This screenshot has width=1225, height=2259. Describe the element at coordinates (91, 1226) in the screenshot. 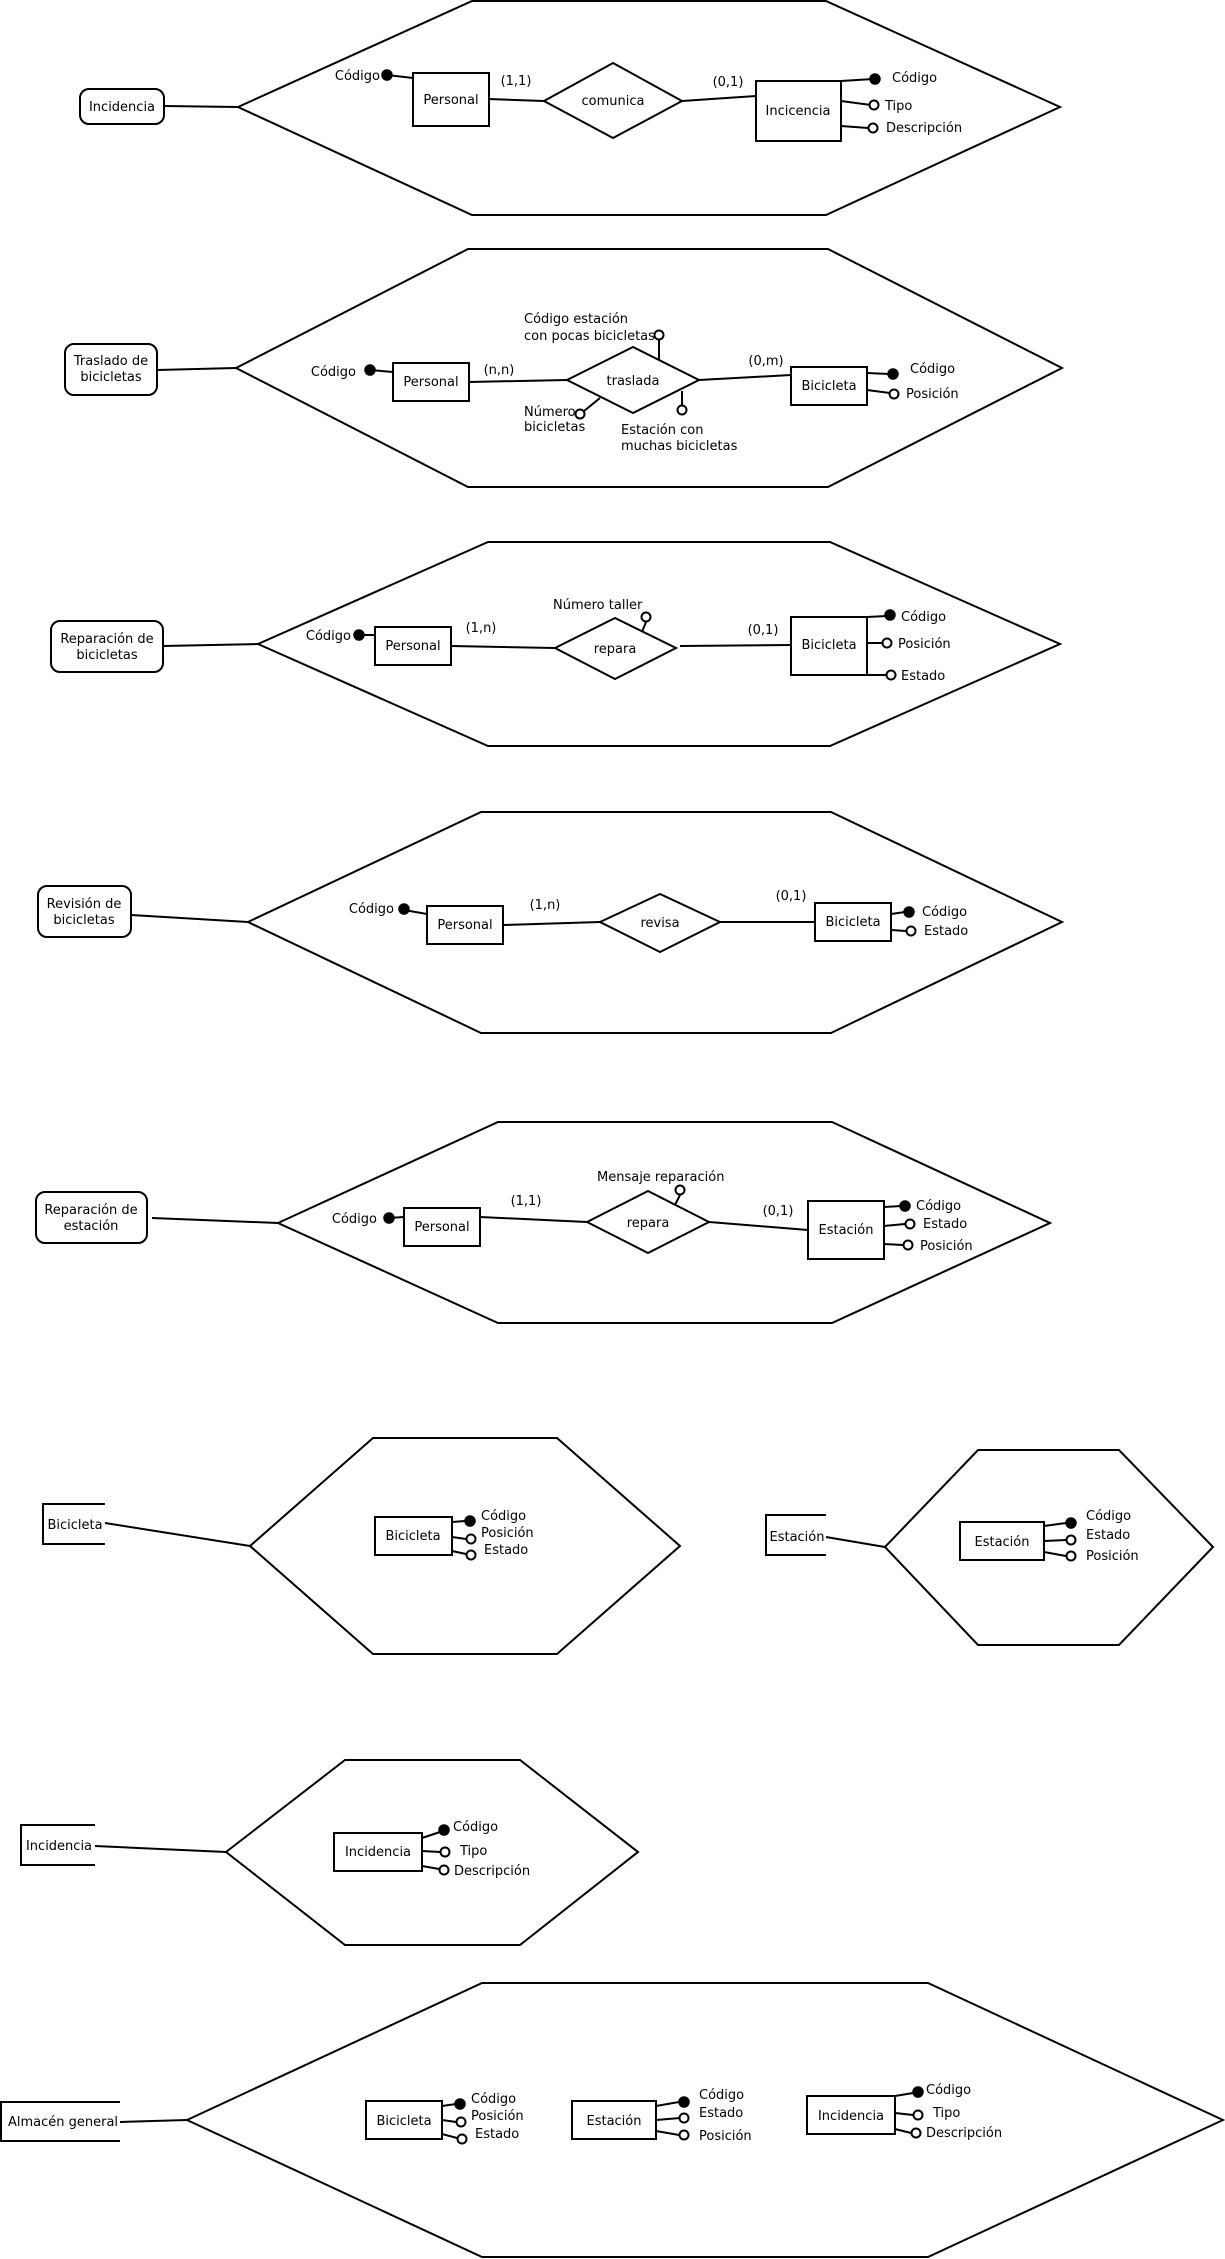

I see `process-label: estación` at that location.